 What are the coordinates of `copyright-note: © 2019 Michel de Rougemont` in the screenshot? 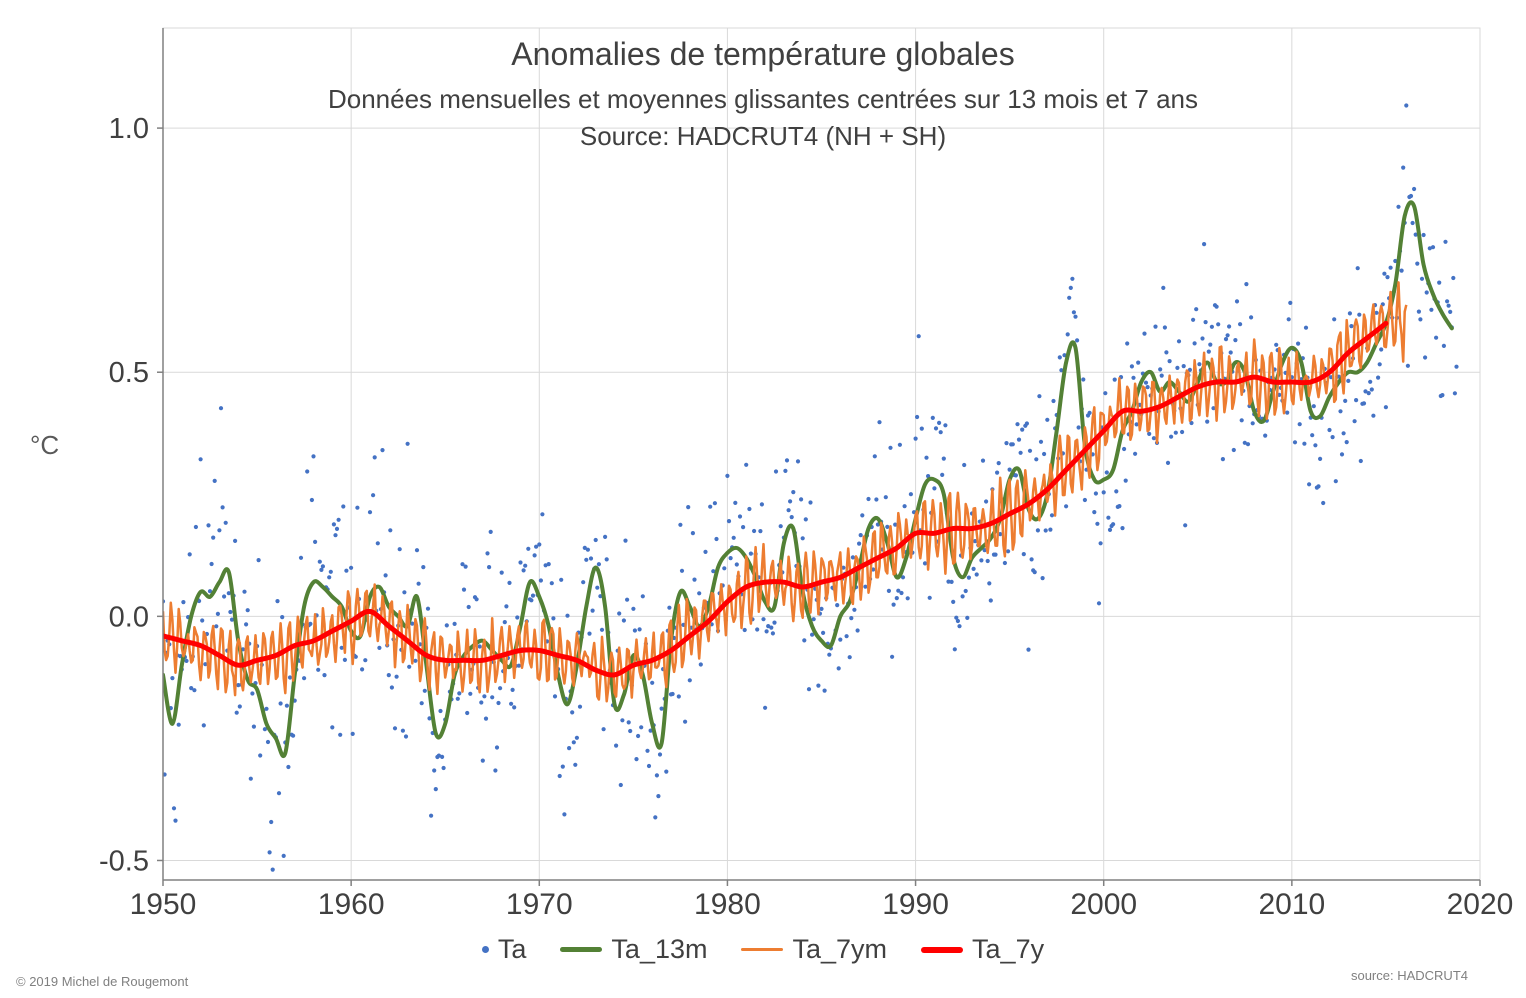 It's located at (102, 981).